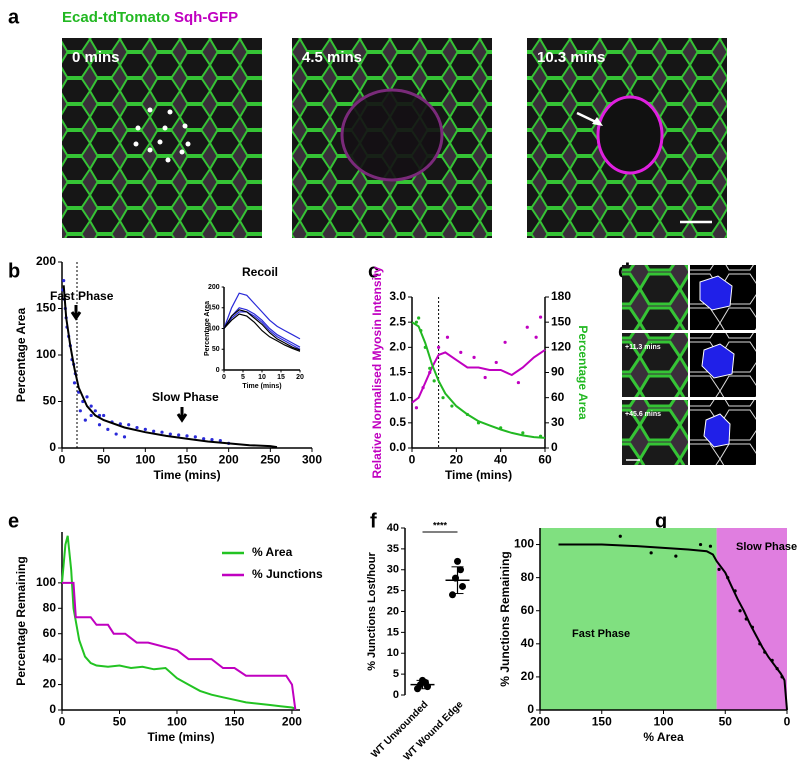 The image size is (800, 768). Describe the element at coordinates (162, 135) in the screenshot. I see `ablation-dots` at that location.